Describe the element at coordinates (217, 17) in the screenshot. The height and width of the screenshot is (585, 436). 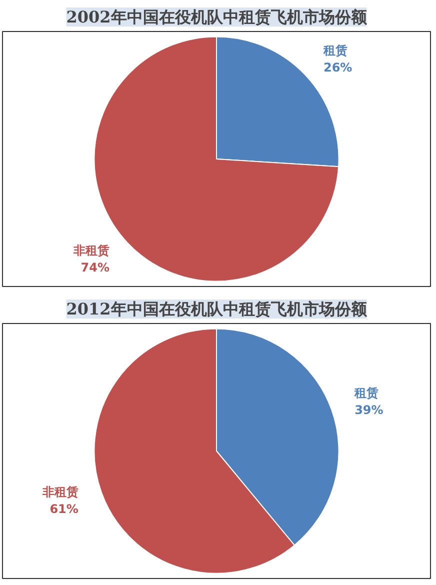
I see `chart-title: 2002年中国在役机队中租赁飞机市场份额` at that location.